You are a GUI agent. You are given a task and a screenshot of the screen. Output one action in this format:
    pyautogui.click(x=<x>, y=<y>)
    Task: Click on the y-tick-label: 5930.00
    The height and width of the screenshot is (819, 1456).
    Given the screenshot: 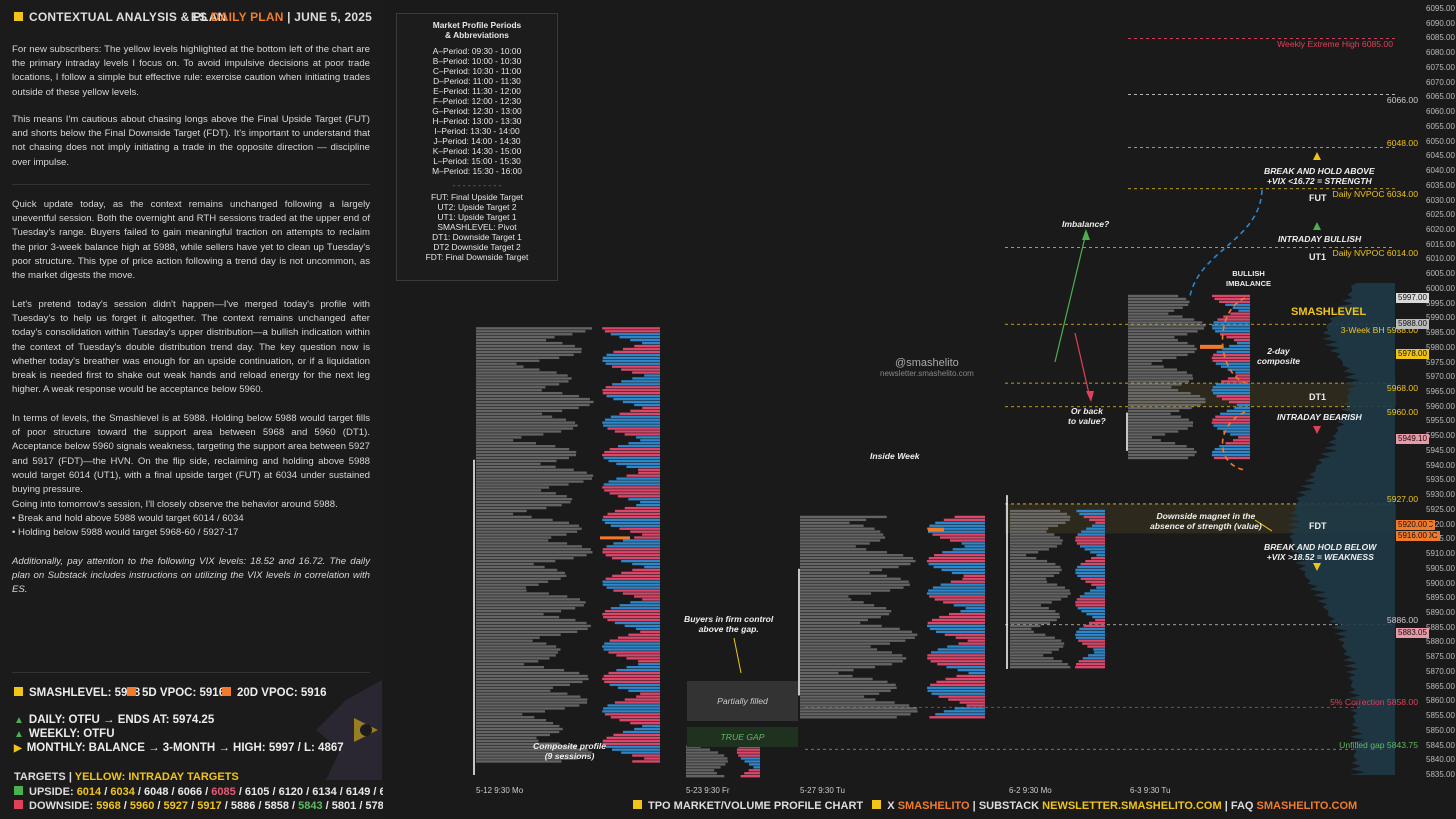 What is the action you would take?
    pyautogui.click(x=1440, y=495)
    